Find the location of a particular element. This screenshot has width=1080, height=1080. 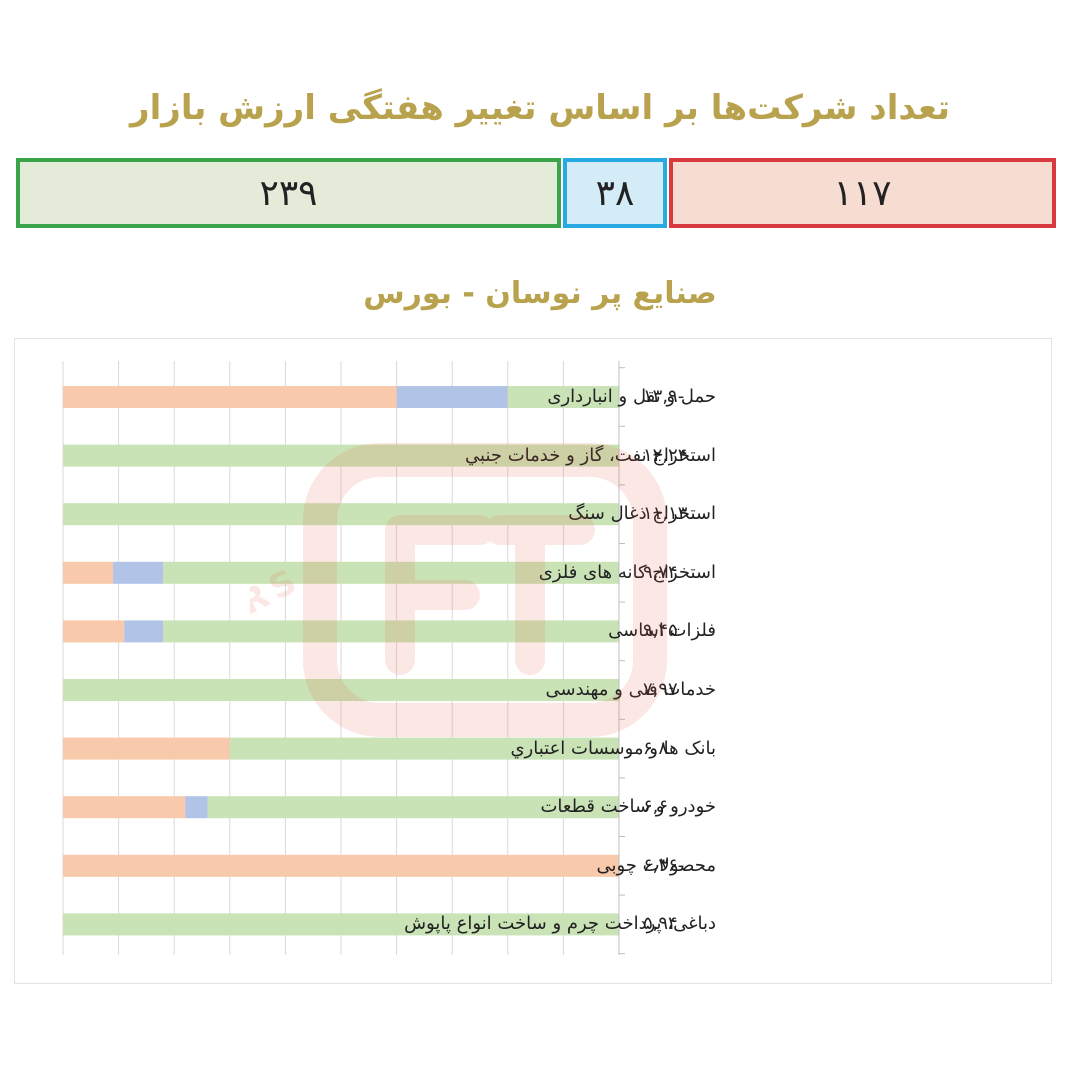

positive-count: ۲۳۹ is located at coordinates (288, 193).